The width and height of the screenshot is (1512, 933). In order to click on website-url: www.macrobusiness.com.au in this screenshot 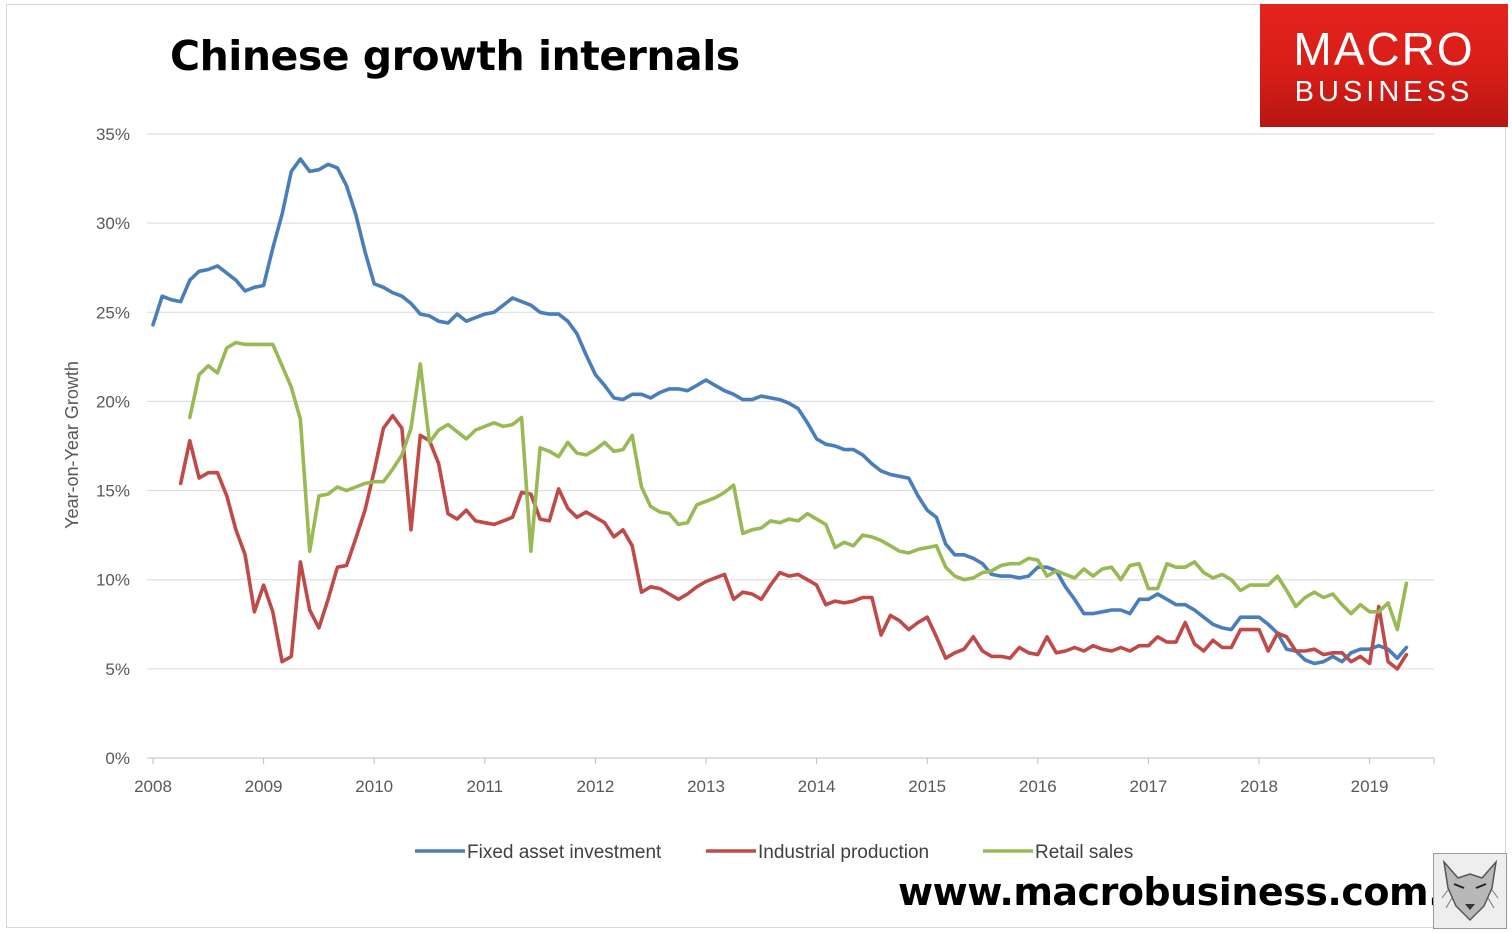, I will do `click(1196, 892)`.